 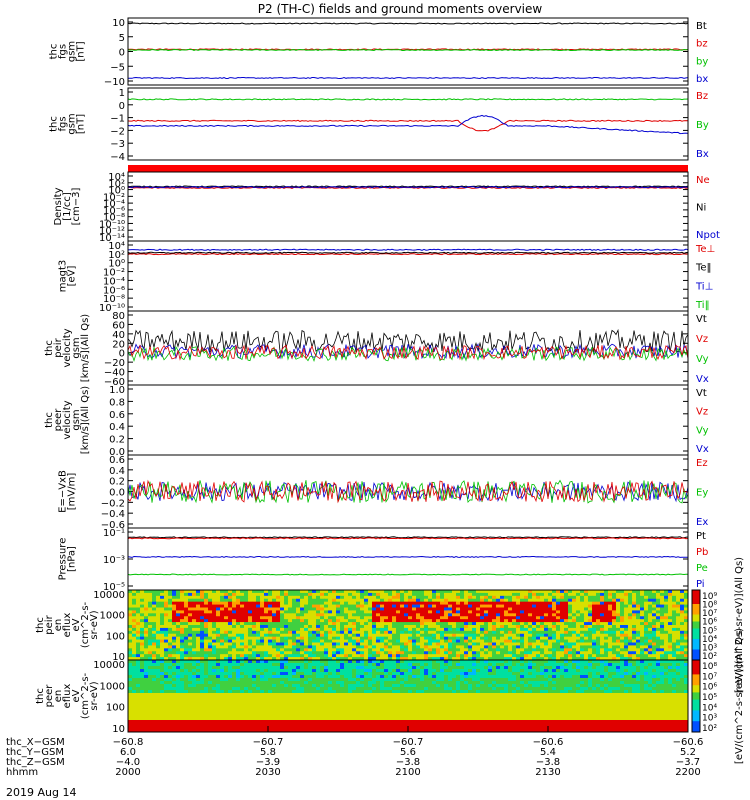 What do you see at coordinates (408, 351) in the screenshot?
I see `series-Vx` at bounding box center [408, 351].